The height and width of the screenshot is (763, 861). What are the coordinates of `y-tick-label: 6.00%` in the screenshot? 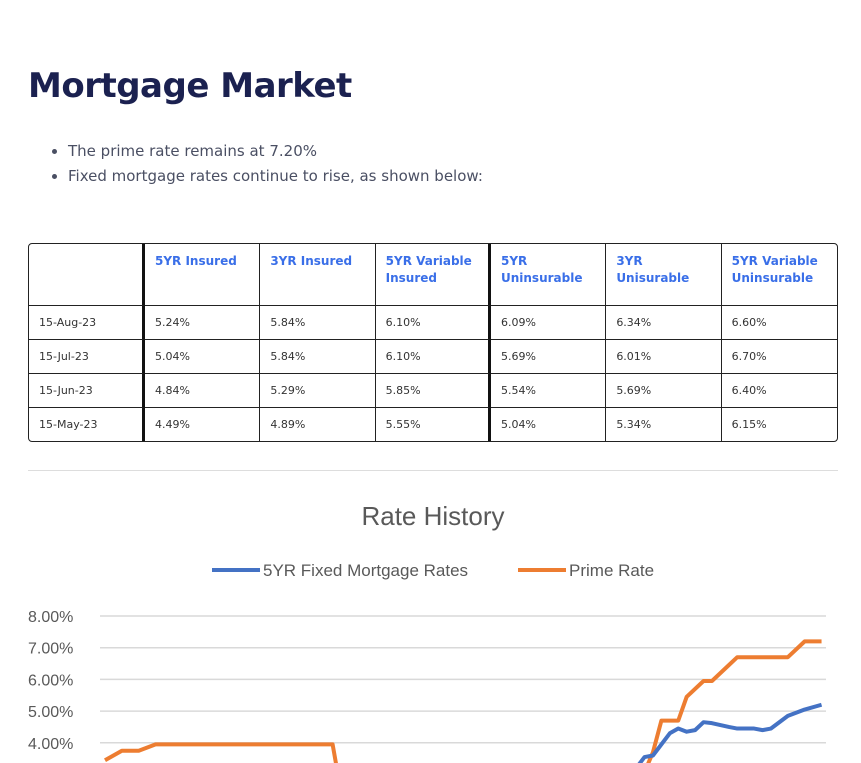 It's located at (50, 680).